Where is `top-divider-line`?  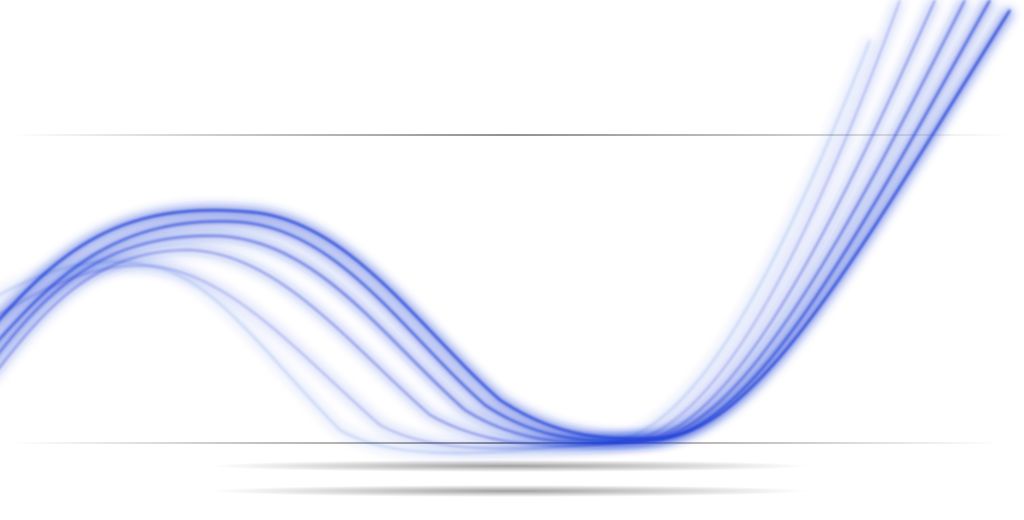 top-divider-line is located at coordinates (510, 135).